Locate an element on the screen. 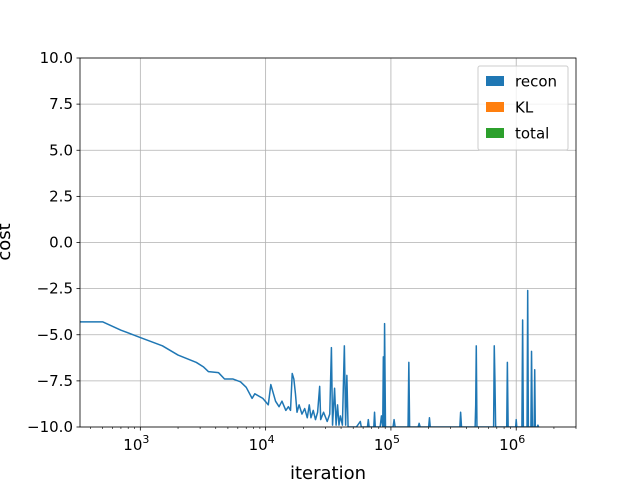 The width and height of the screenshot is (640, 480). x-tick-label: 10⁵ is located at coordinates (387, 443).